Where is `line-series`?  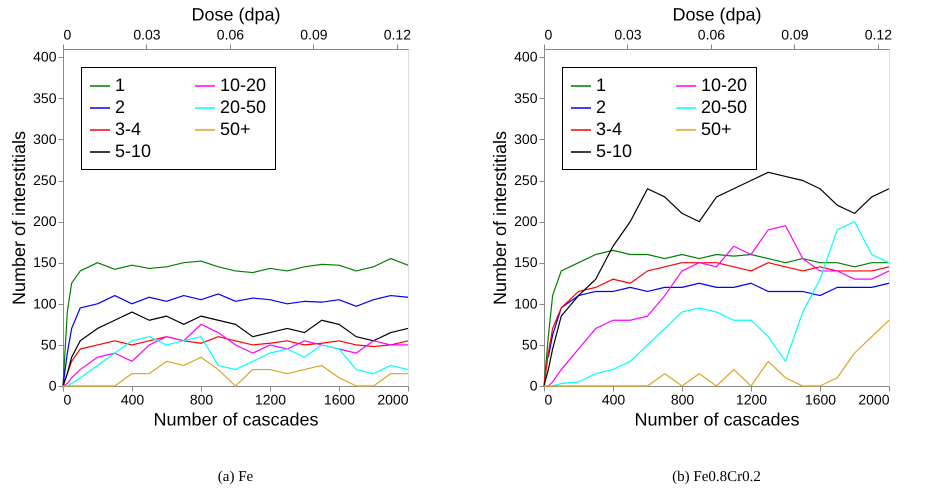 line-series is located at coordinates (719, 320).